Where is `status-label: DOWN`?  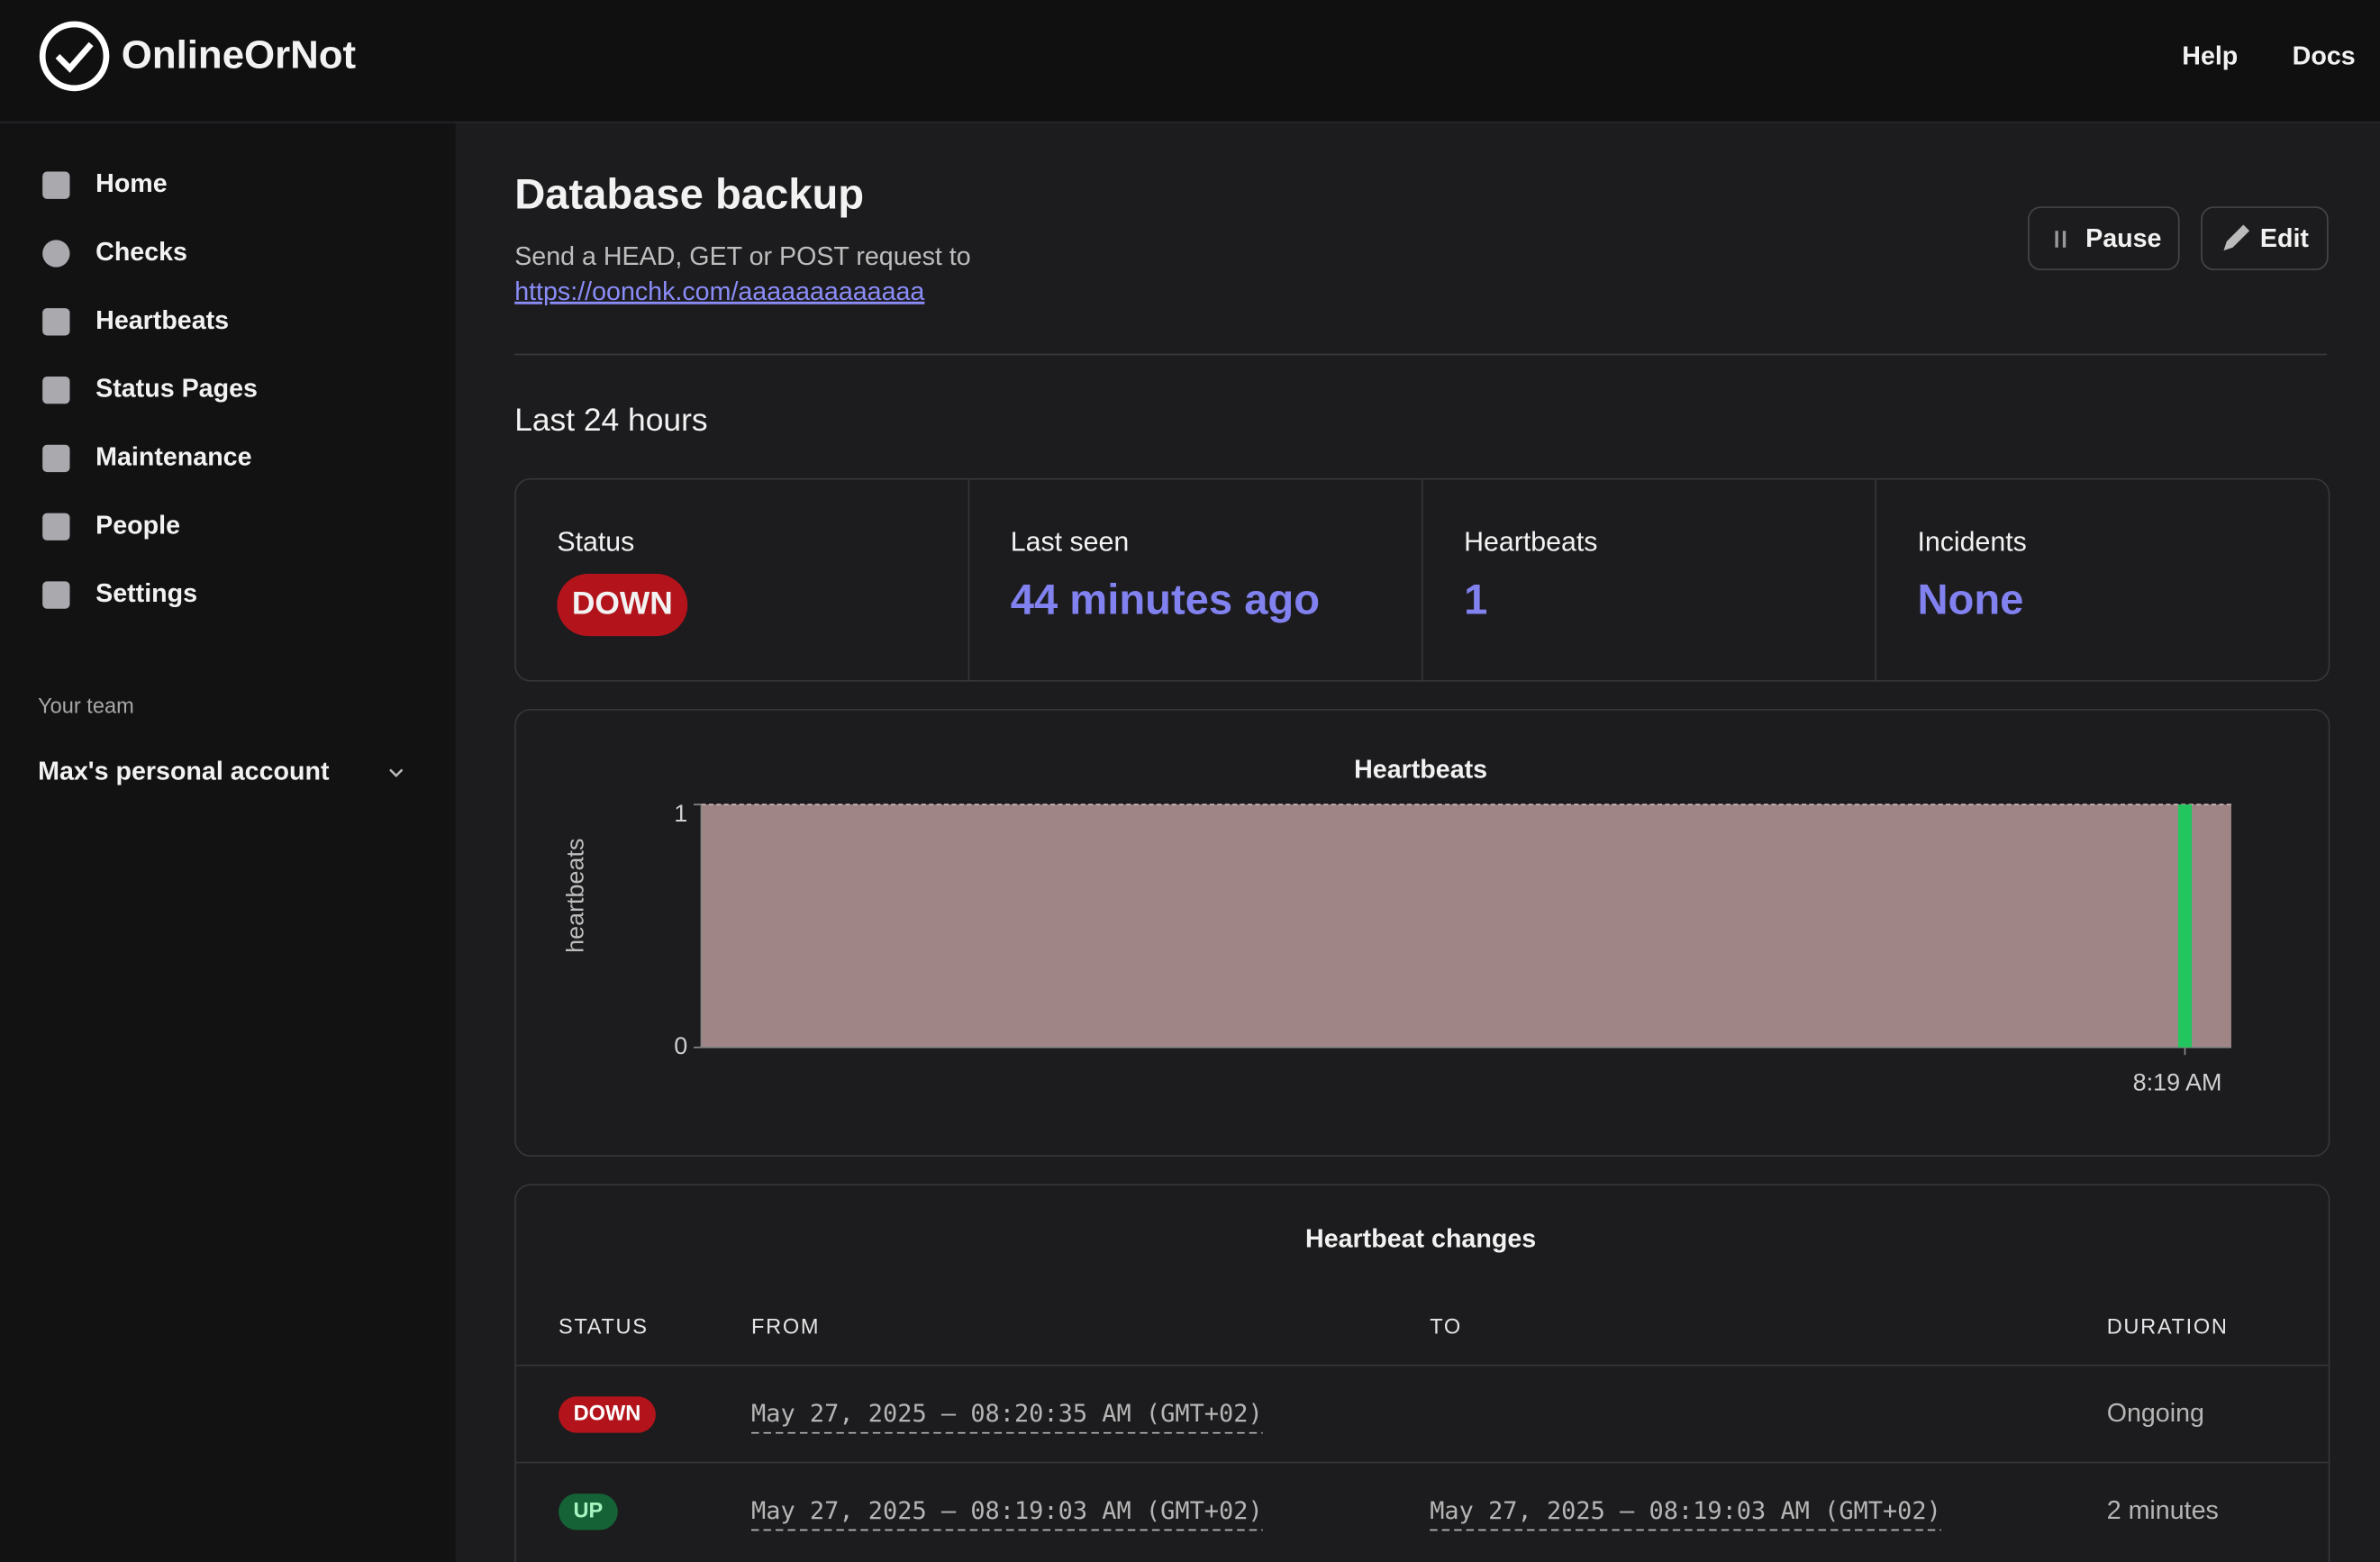 status-label: DOWN is located at coordinates (608, 1413).